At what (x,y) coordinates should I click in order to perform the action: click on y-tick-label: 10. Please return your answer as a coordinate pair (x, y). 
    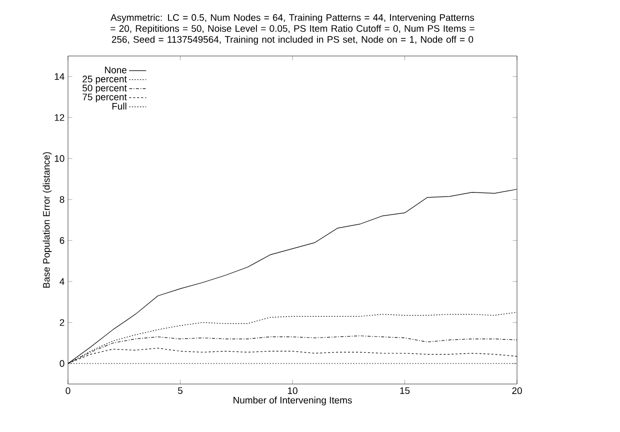
    Looking at the image, I should click on (59, 158).